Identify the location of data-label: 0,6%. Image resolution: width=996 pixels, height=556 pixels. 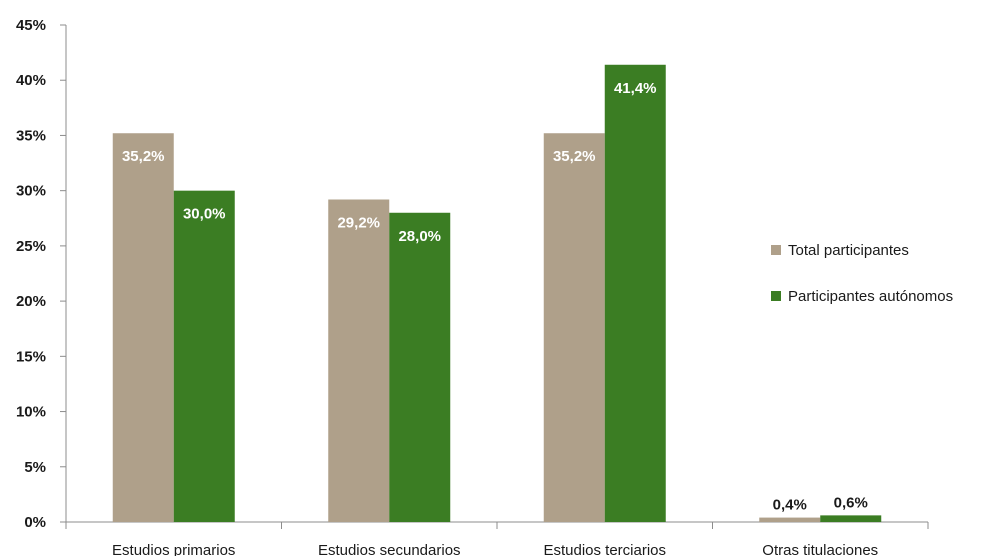
(851, 502).